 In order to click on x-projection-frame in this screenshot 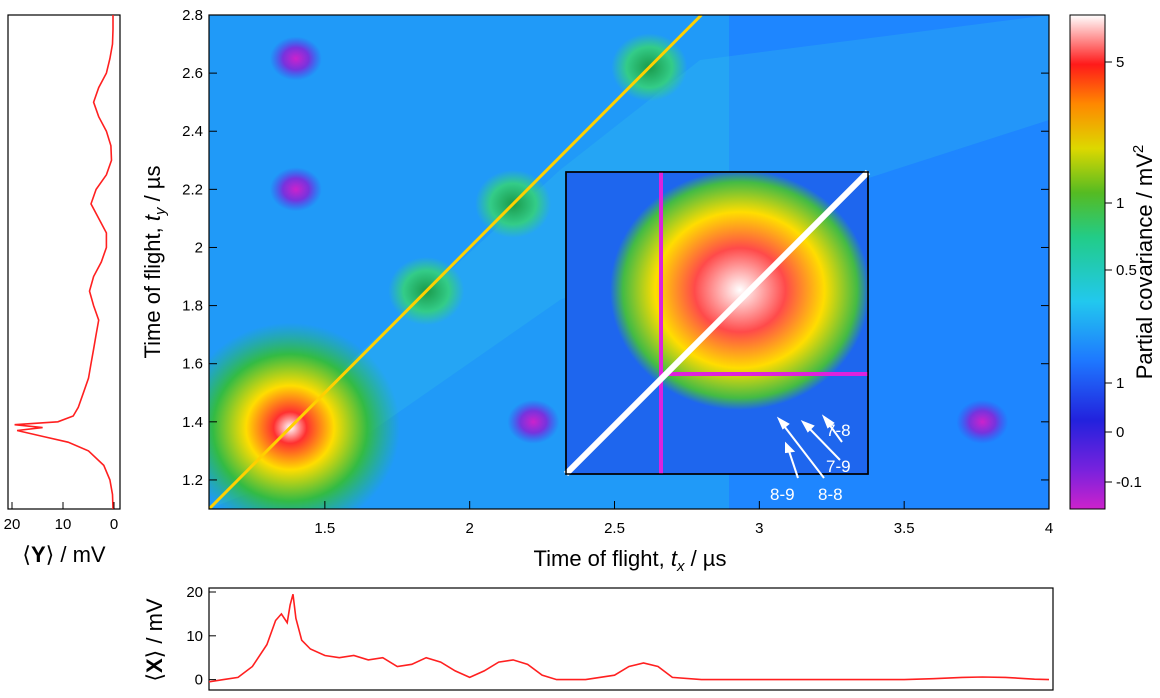, I will do `click(631, 639)`.